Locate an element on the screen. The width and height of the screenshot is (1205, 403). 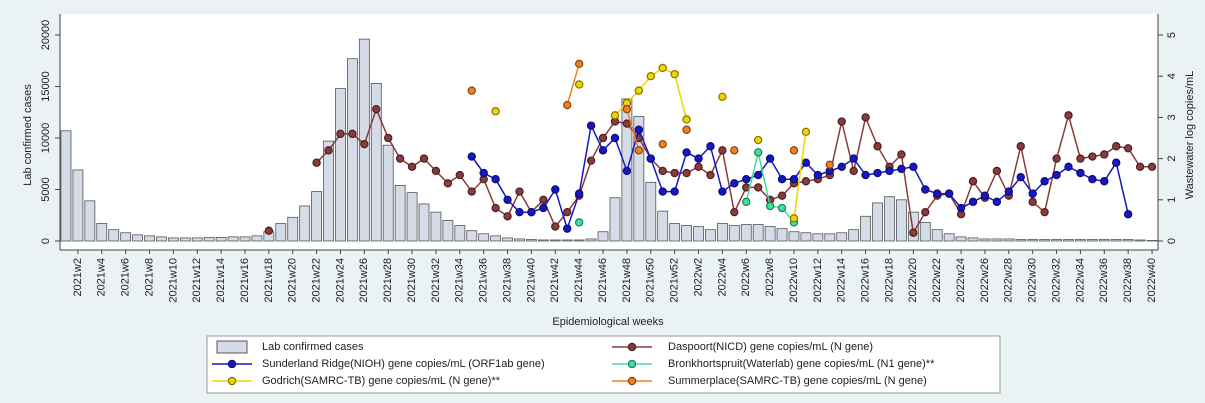
x-tick-label: 2021w12 is located at coordinates (197, 280).